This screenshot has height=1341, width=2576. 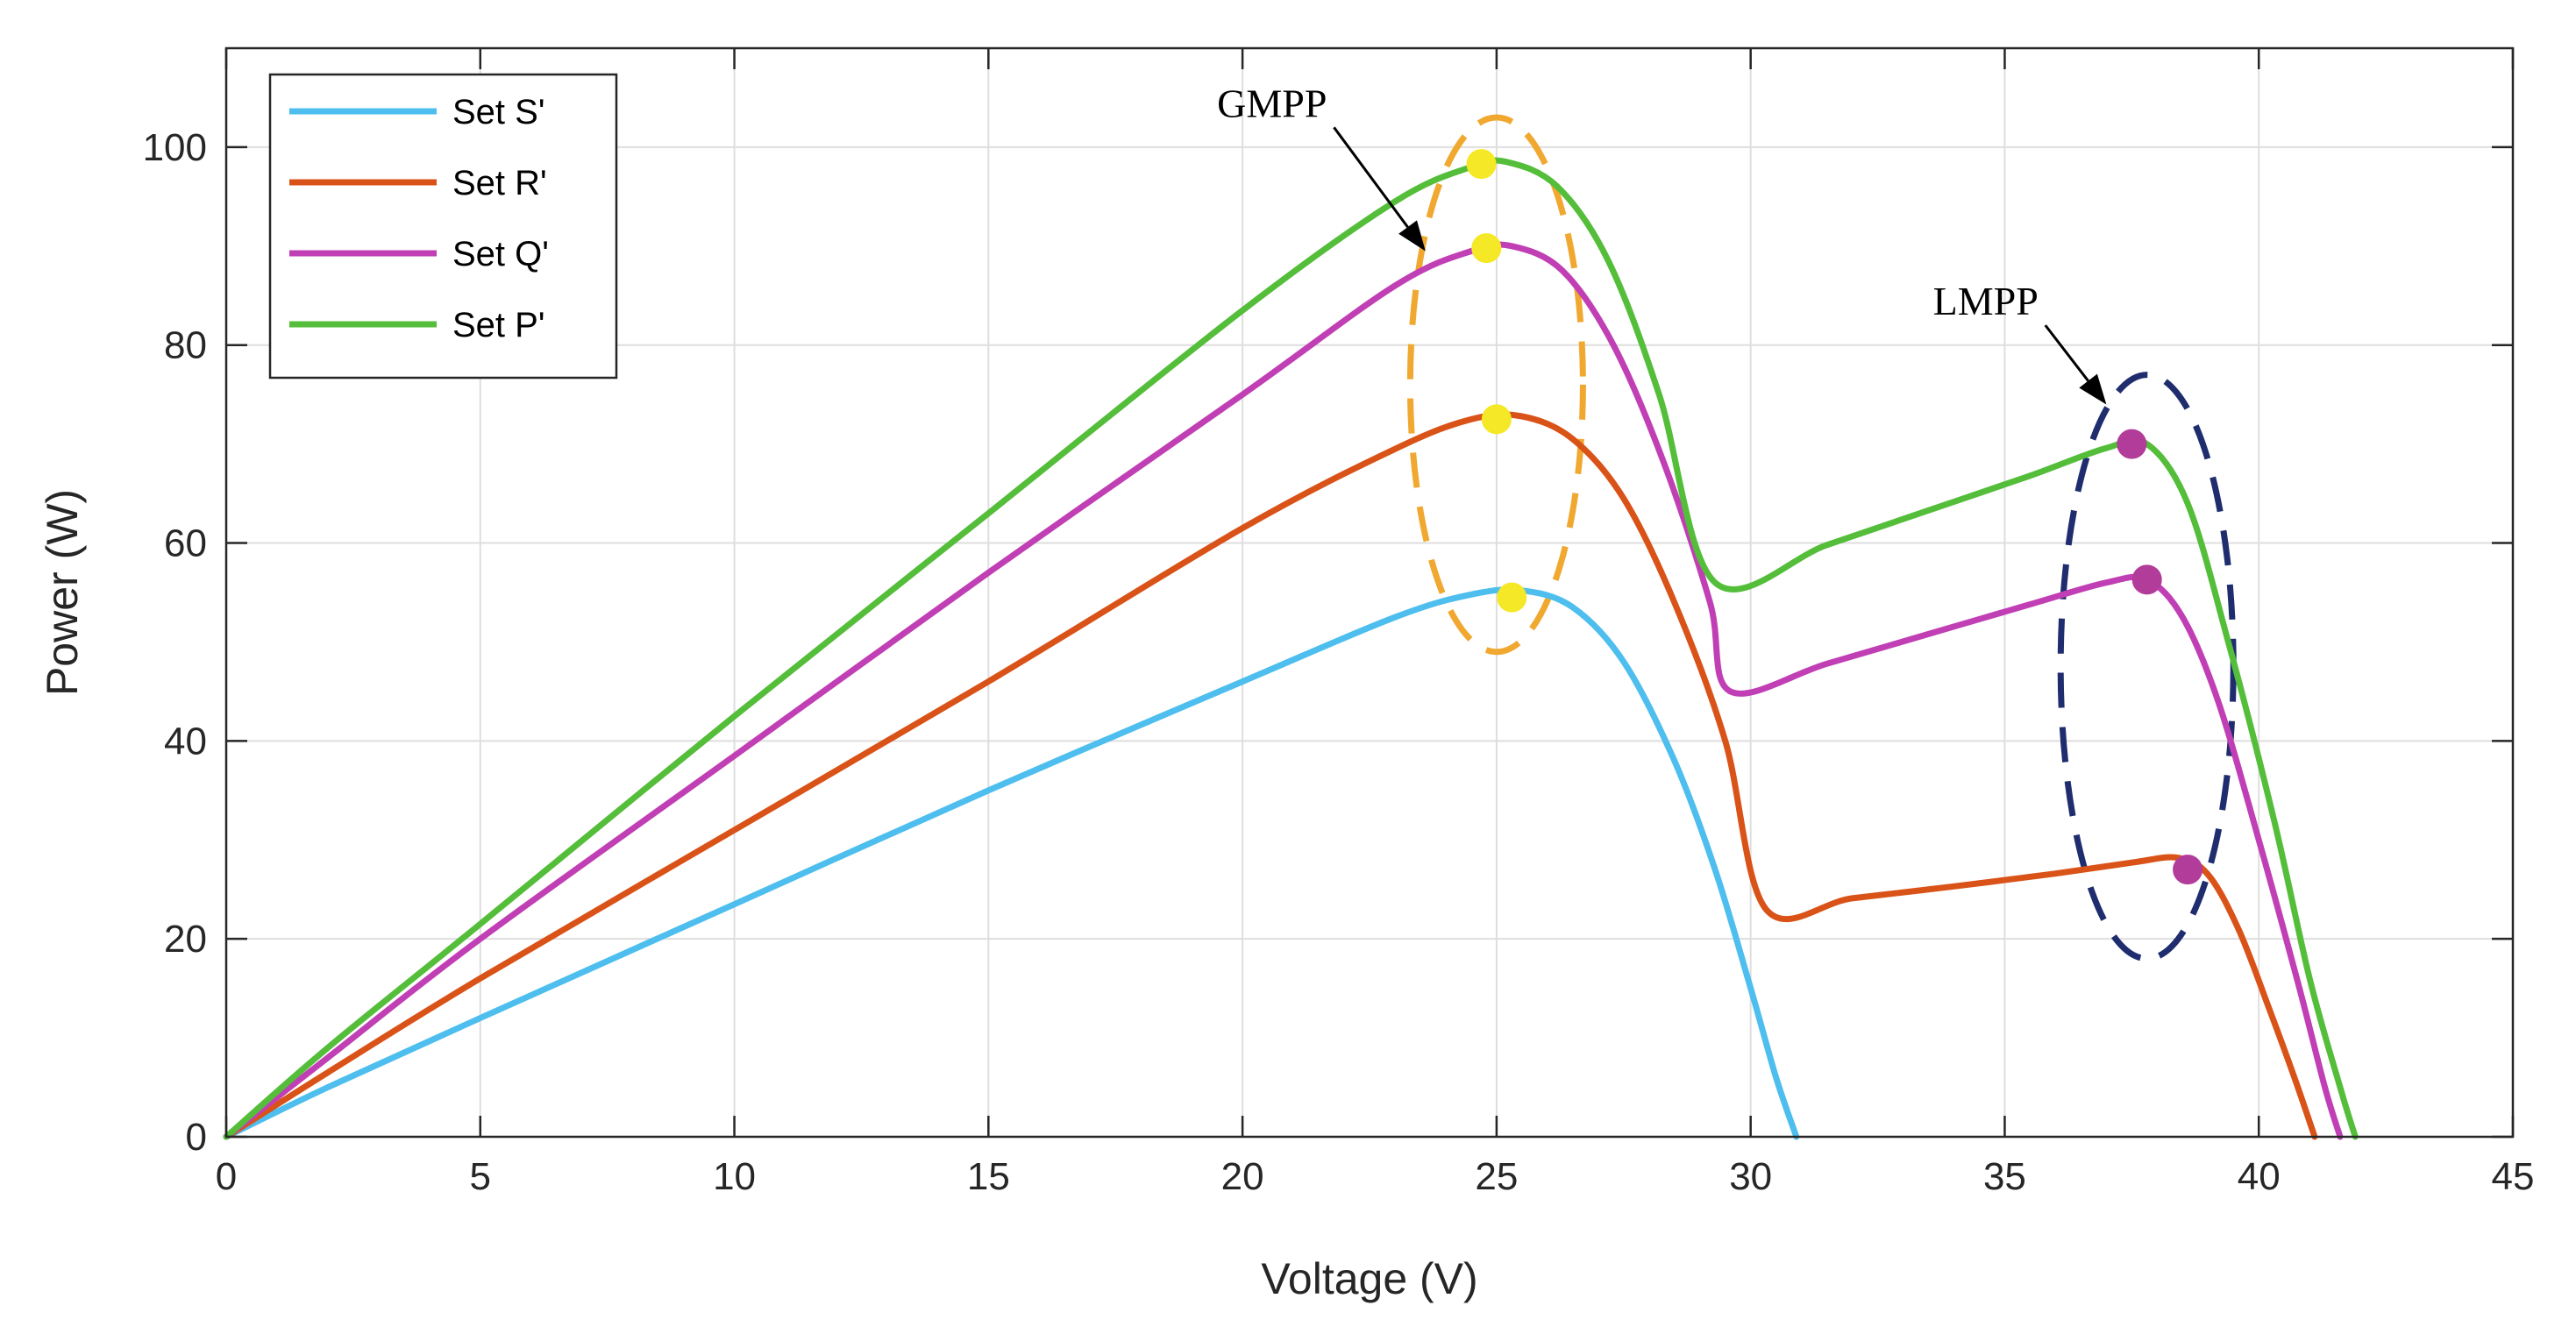 I want to click on x-tick-label: 0, so click(x=226, y=1176).